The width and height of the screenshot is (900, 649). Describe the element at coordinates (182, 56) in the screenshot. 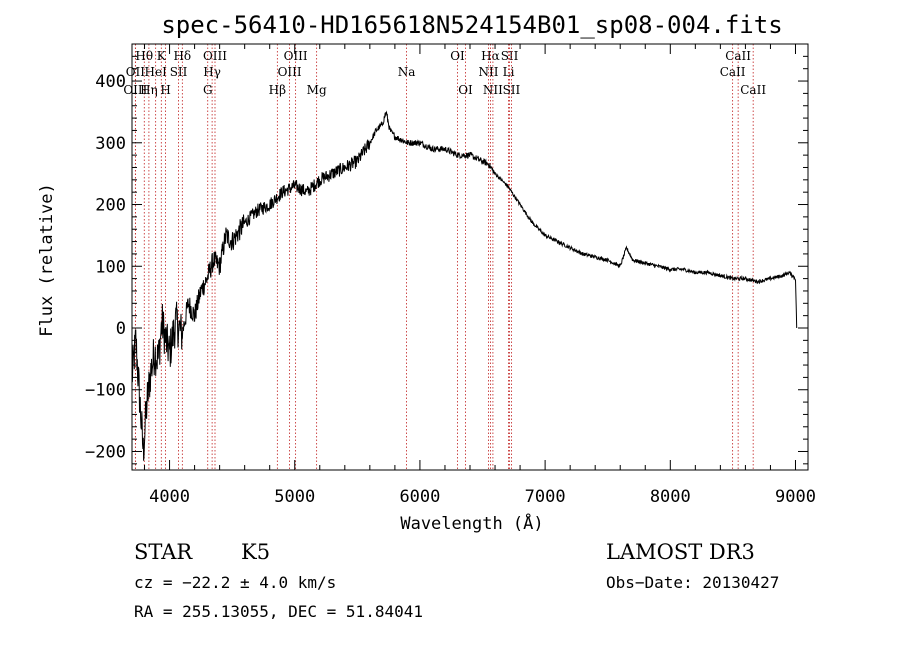

I see `emission-line-label: Hδ` at that location.